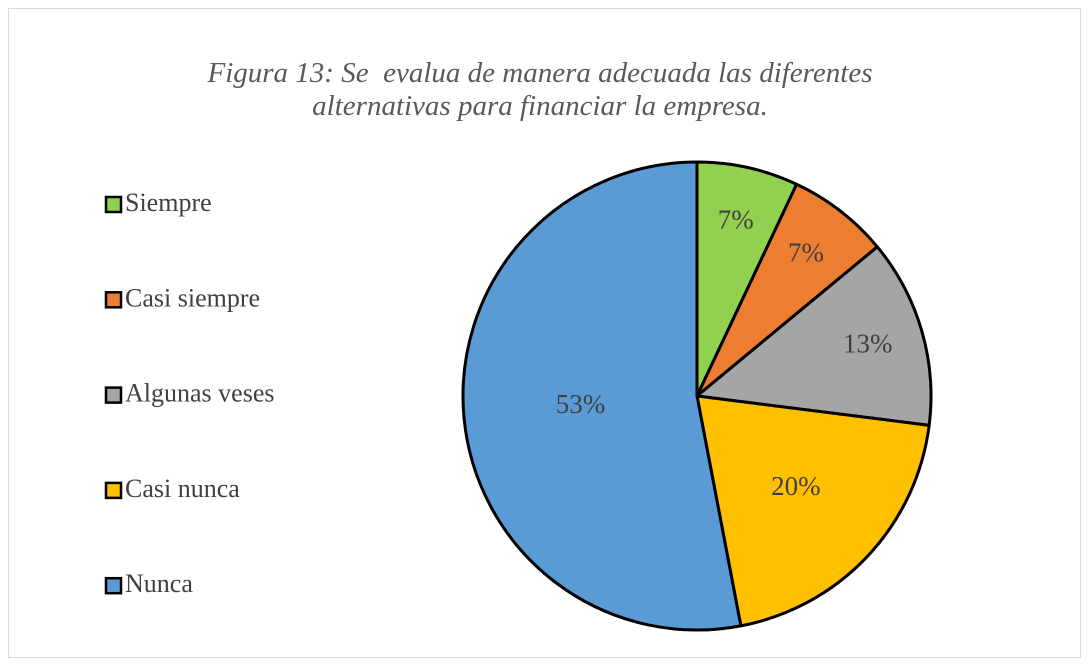 The image size is (1091, 666). I want to click on legend-label: Casi siempre, so click(192, 297).